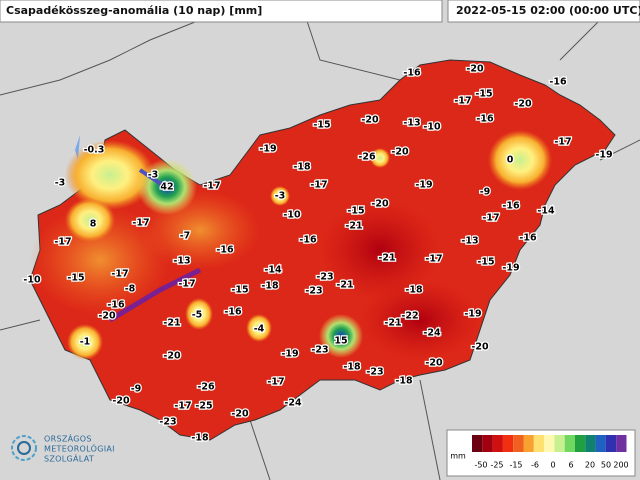 The image size is (640, 480). Describe the element at coordinates (606, 465) in the screenshot. I see `legend-tick-label: 50` at that location.